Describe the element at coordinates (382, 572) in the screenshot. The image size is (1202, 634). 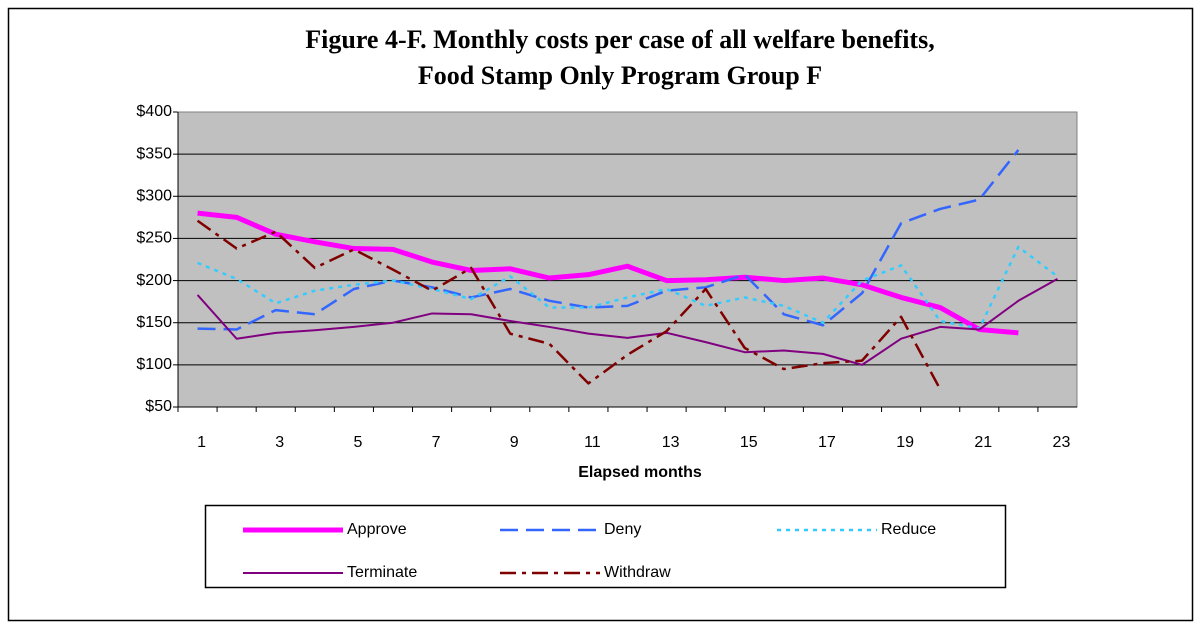
I see `legend-label: Terminate` at that location.